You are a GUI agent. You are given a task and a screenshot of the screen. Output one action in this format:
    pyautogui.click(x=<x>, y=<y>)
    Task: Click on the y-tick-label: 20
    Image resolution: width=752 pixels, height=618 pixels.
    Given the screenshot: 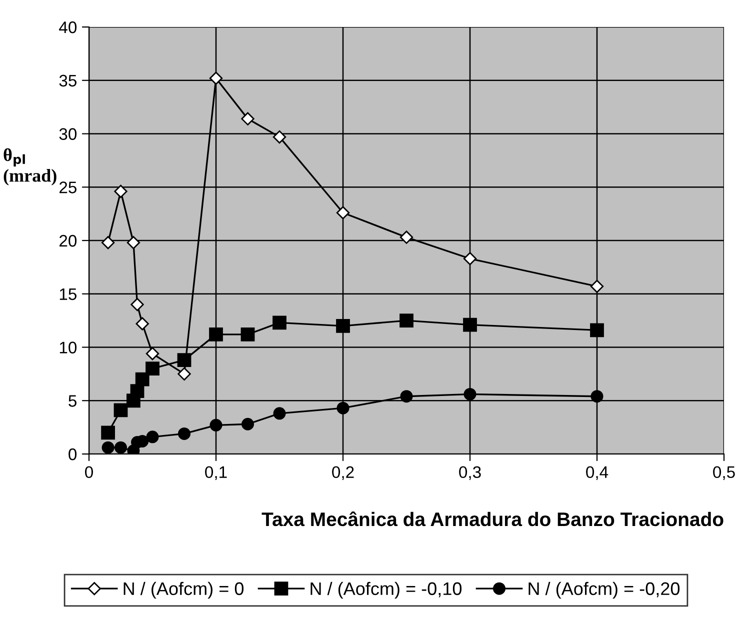 What is the action you would take?
    pyautogui.click(x=68, y=240)
    